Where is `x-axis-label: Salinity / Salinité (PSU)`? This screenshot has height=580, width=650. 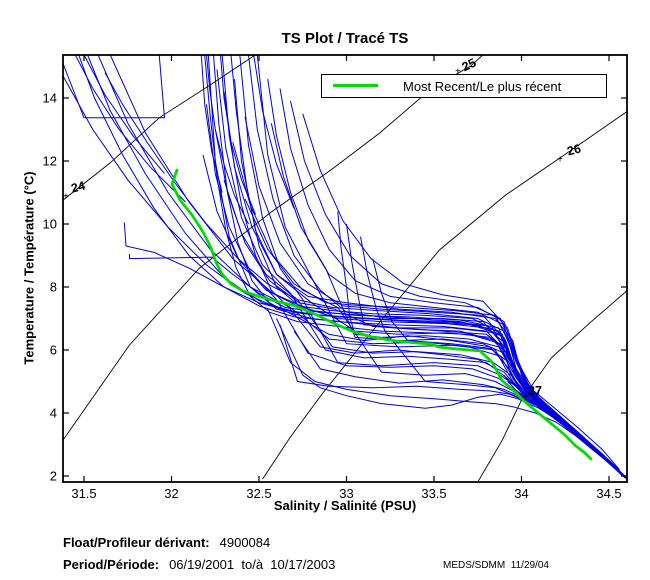
x-axis-label: Salinity / Salinité (PSU) is located at coordinates (345, 505).